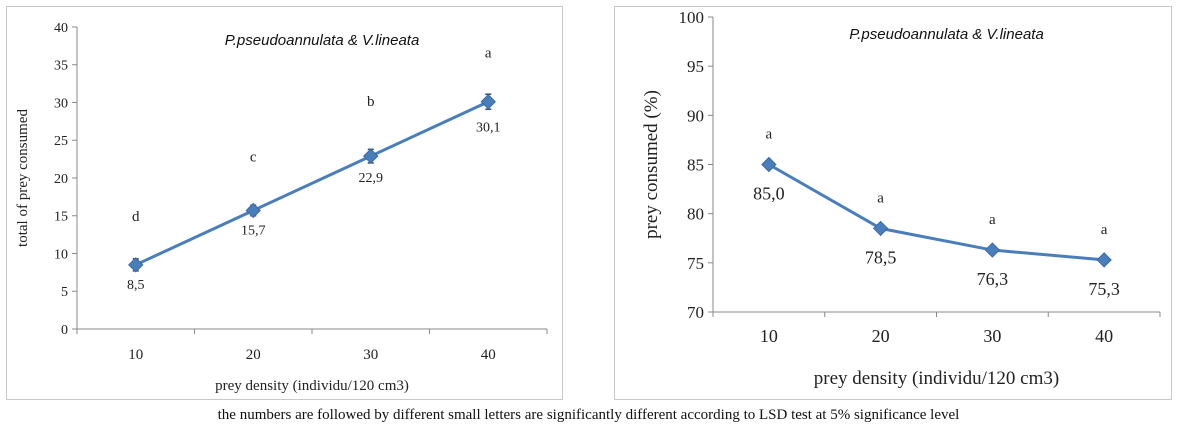  Describe the element at coordinates (253, 157) in the screenshot. I see `significance-letter: c` at that location.